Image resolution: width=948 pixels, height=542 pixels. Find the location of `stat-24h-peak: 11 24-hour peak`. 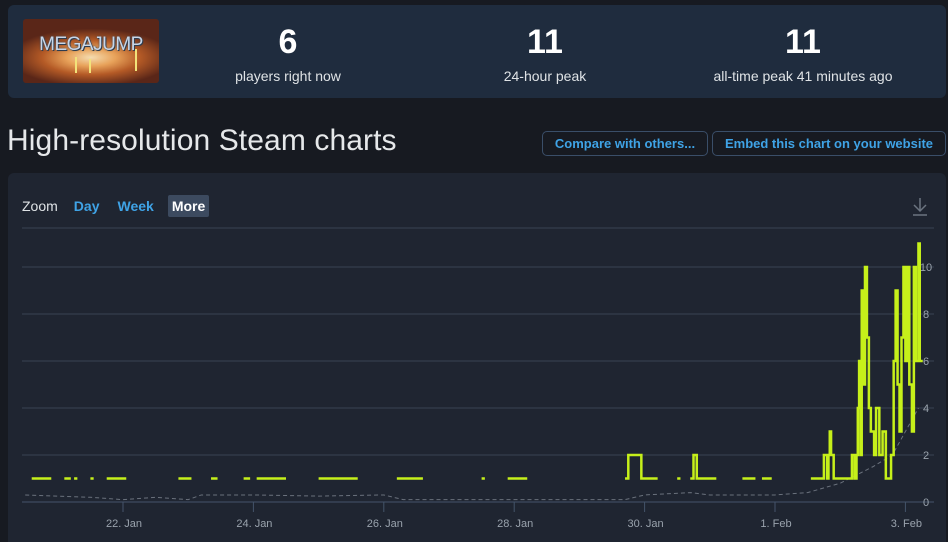

stat-24h-peak: 11 24-hour peak is located at coordinates (545, 53).